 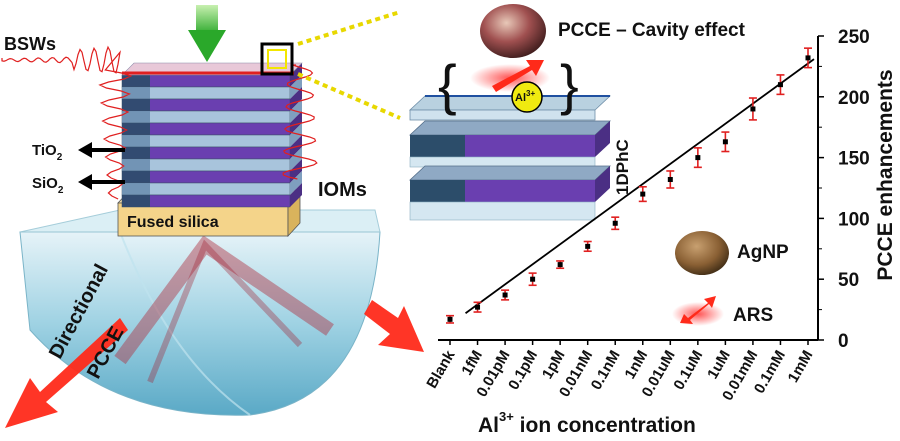 I want to click on bsw-field-profile-right, so click(x=300, y=122).